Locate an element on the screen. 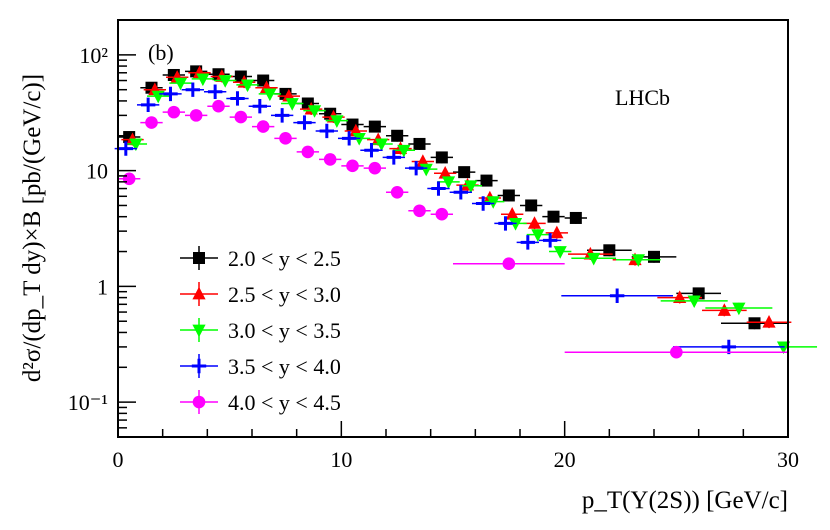 This screenshot has height=530, width=830. legend-item-3: 3.0 < y < 3.5 is located at coordinates (260, 330).